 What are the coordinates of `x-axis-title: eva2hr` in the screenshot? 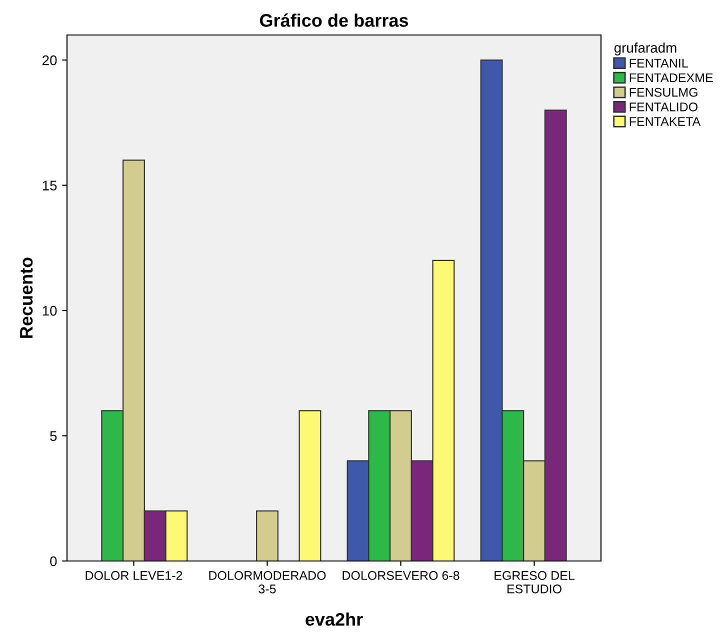 It's located at (334, 619).